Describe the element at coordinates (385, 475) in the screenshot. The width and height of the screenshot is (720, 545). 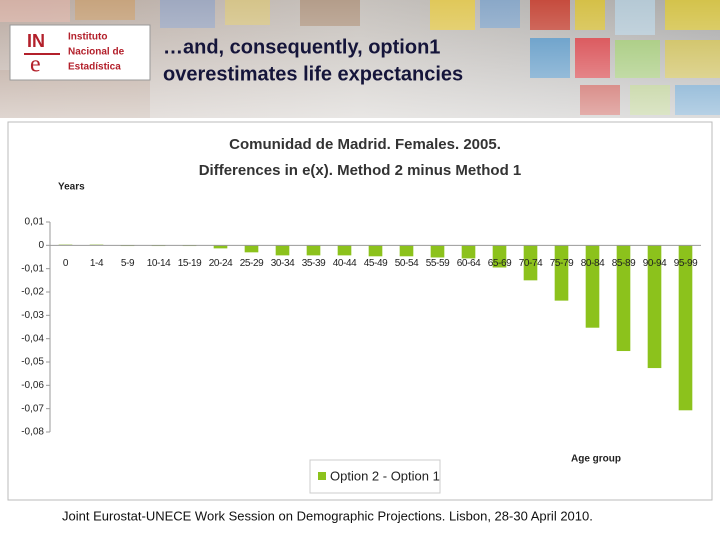
I see `legend-label: Option 2 - Option 1` at that location.